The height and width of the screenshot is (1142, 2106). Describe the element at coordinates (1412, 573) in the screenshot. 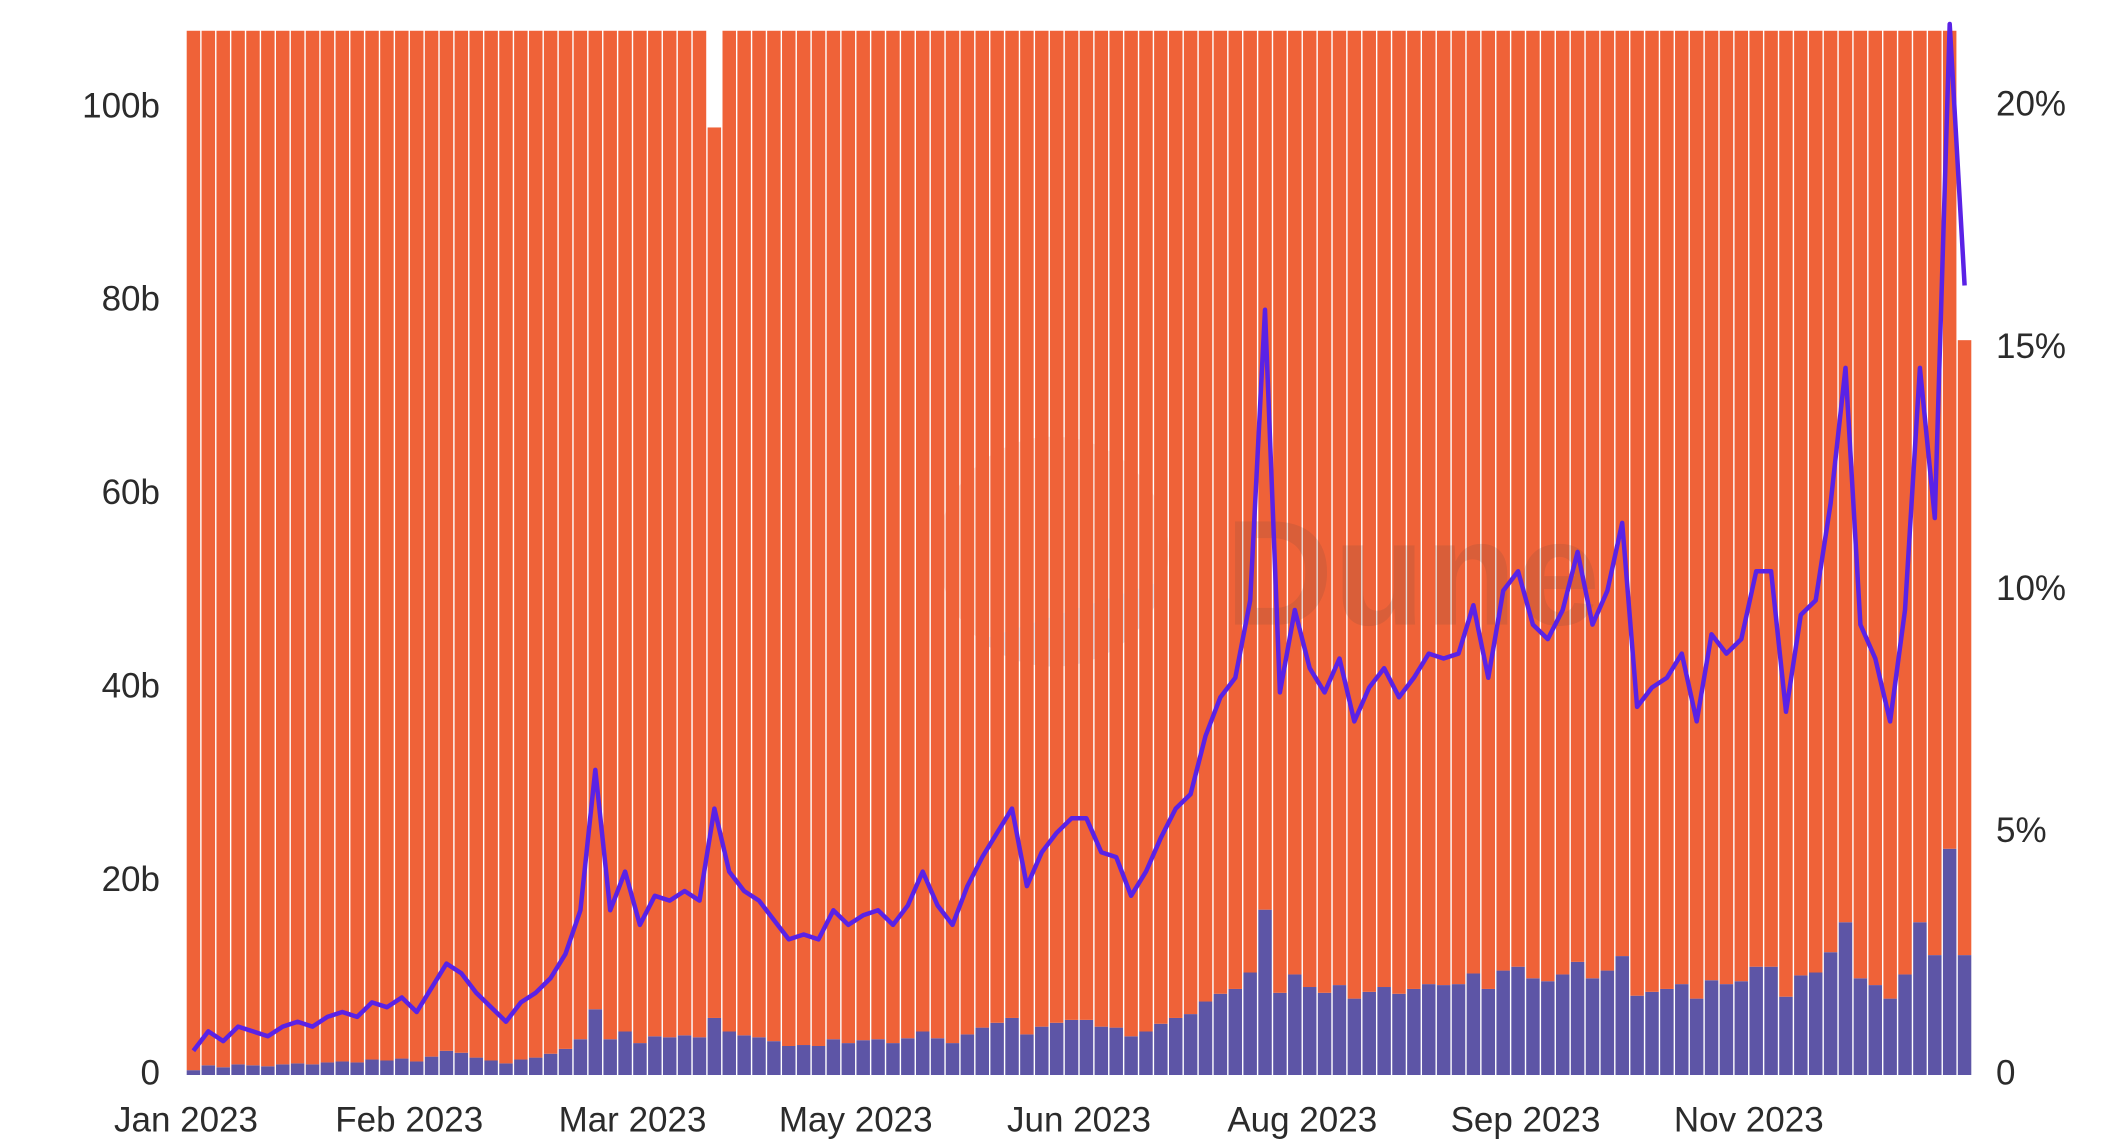

I see `watermark-text: Dune` at that location.